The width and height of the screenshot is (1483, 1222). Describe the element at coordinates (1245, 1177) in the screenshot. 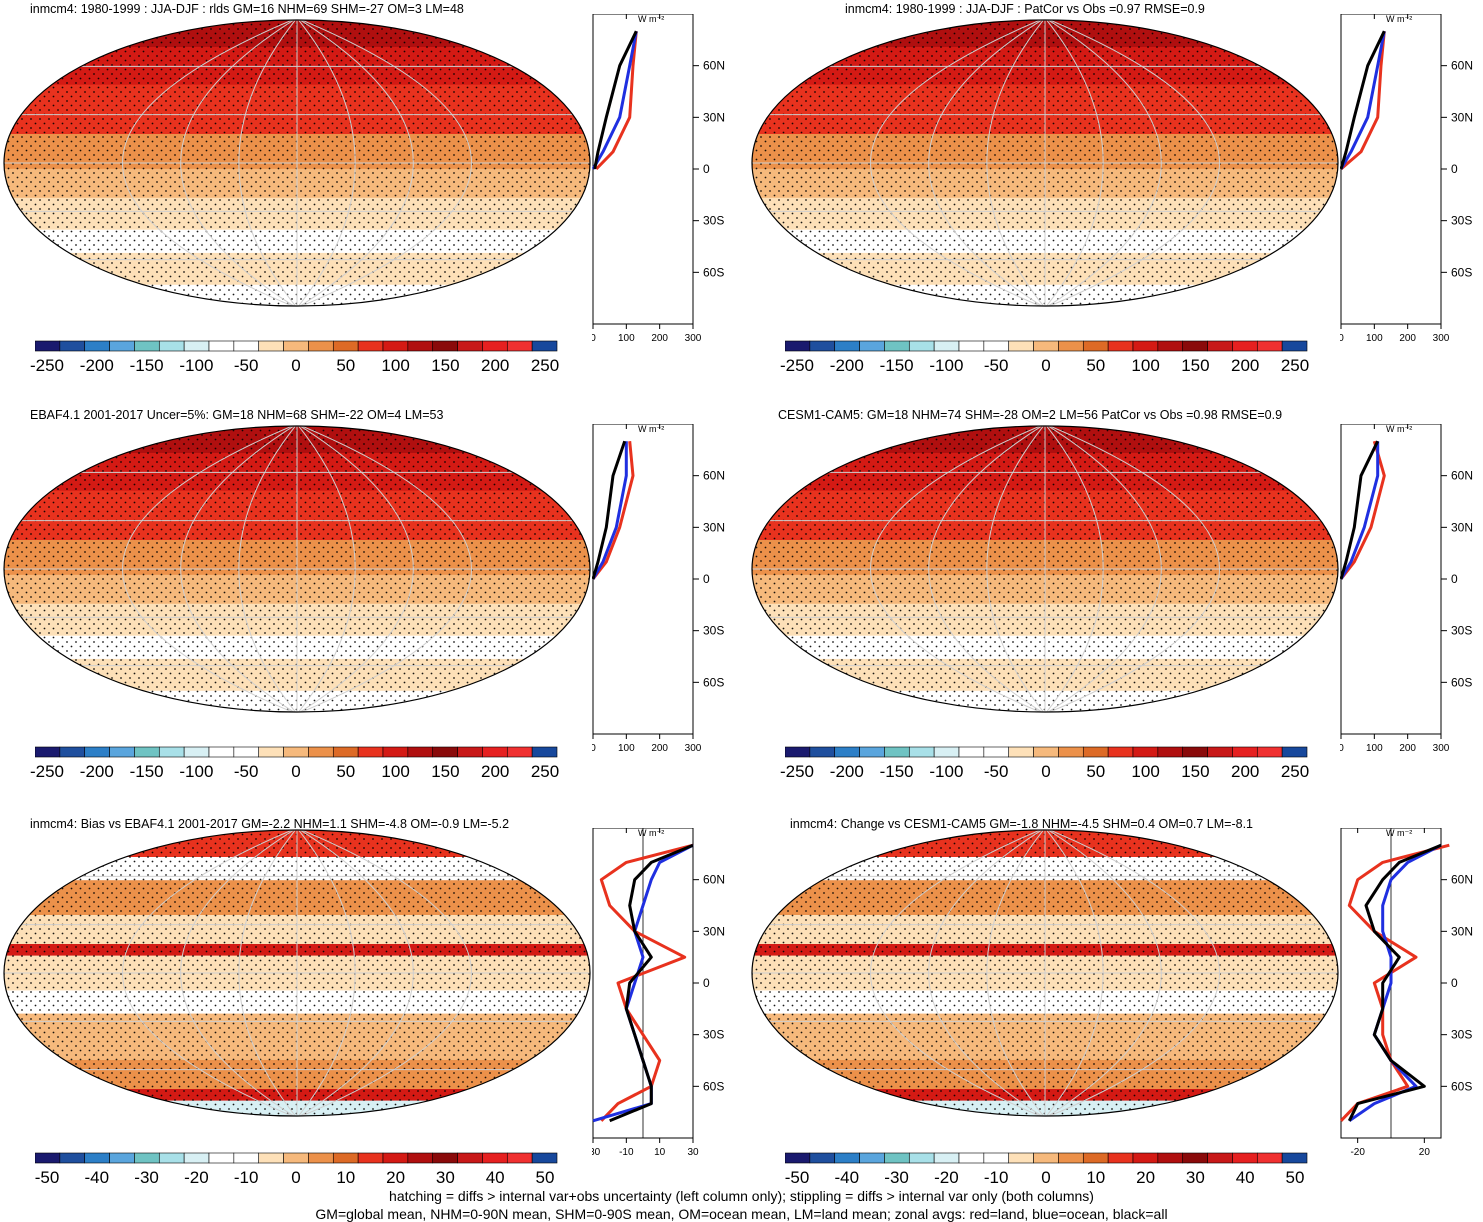

I see `colorbar-tick-label: 40` at that location.